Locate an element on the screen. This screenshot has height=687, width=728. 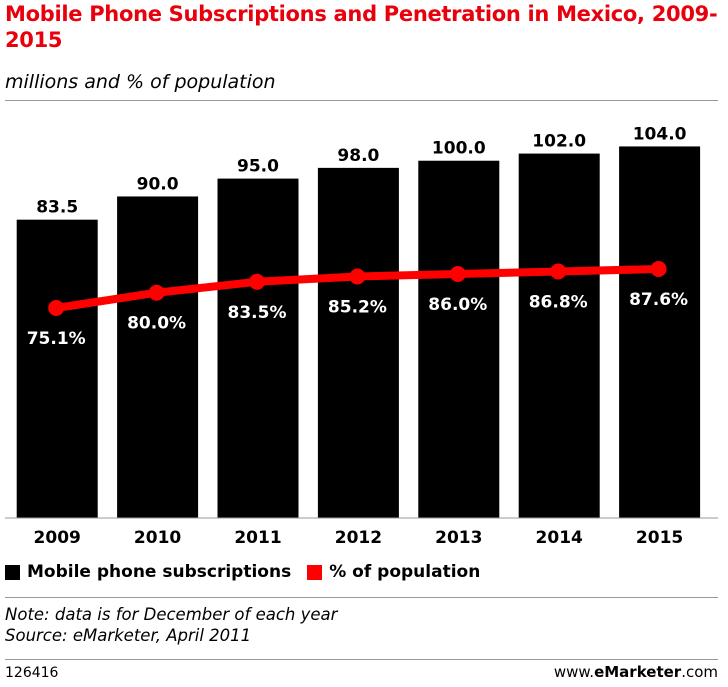
population-point-2012 is located at coordinates (357, 276).